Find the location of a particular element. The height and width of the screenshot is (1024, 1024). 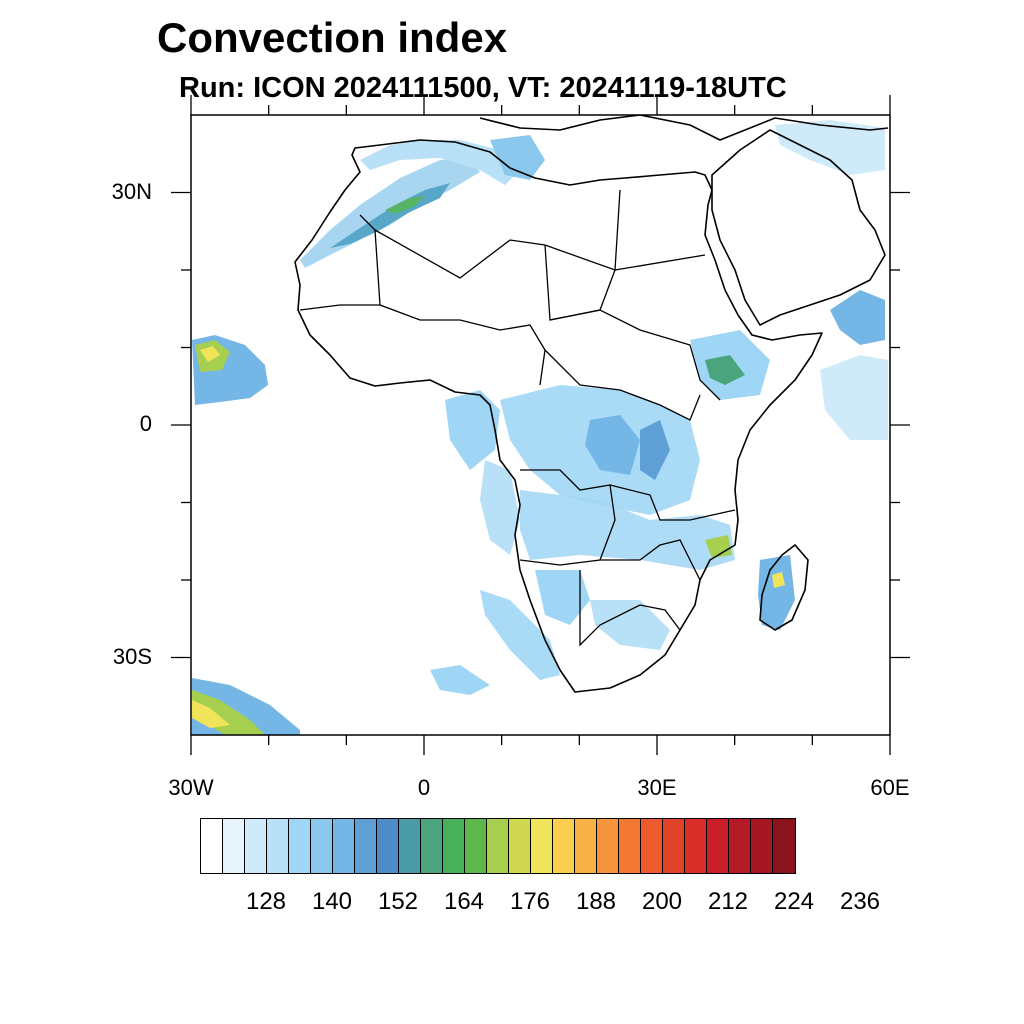

convection-area-south-africa is located at coordinates (630, 625).